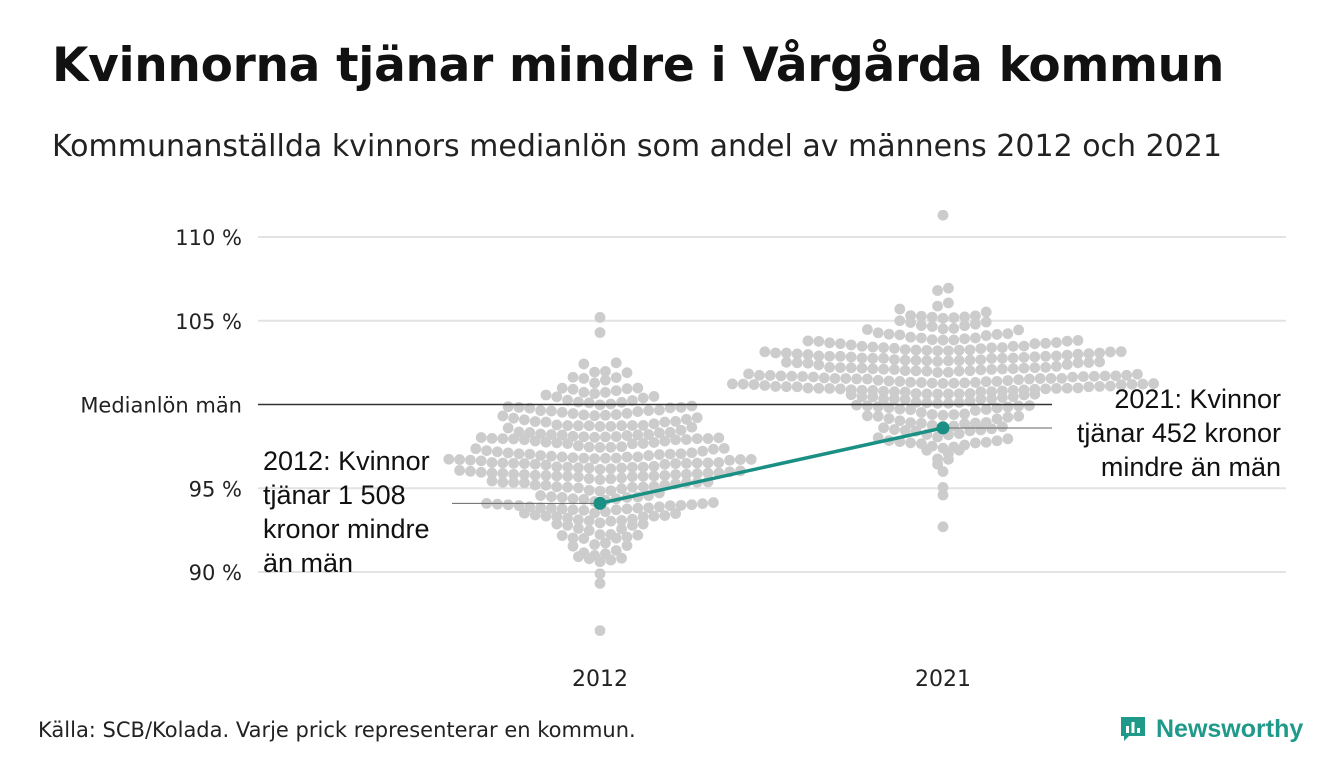 The image size is (1340, 780). I want to click on y-tick-label: Medianlön män, so click(161, 406).